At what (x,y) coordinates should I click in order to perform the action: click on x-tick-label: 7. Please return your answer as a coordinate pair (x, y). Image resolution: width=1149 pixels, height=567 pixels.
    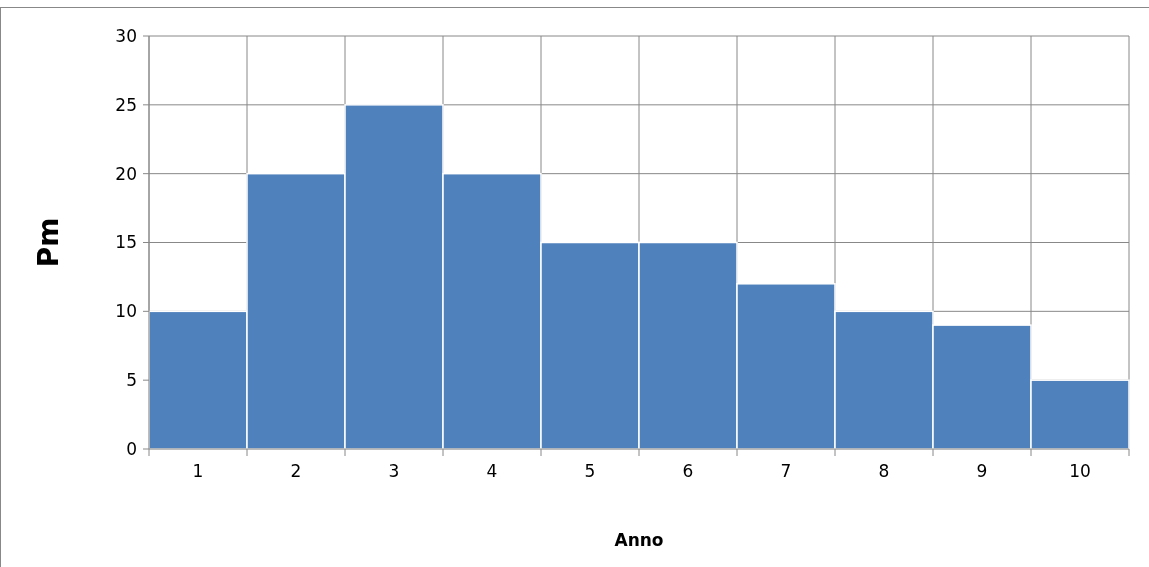
    Looking at the image, I should click on (786, 470).